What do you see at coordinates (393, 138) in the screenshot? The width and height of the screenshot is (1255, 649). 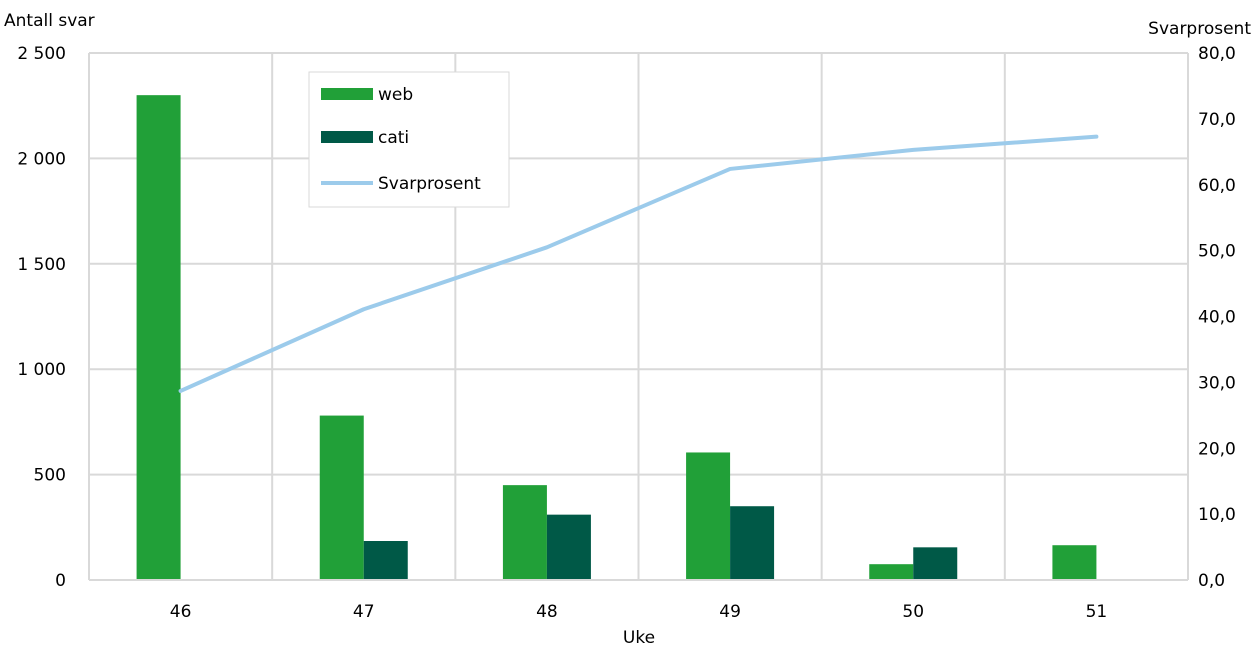 I see `legend-label-cati: cati` at bounding box center [393, 138].